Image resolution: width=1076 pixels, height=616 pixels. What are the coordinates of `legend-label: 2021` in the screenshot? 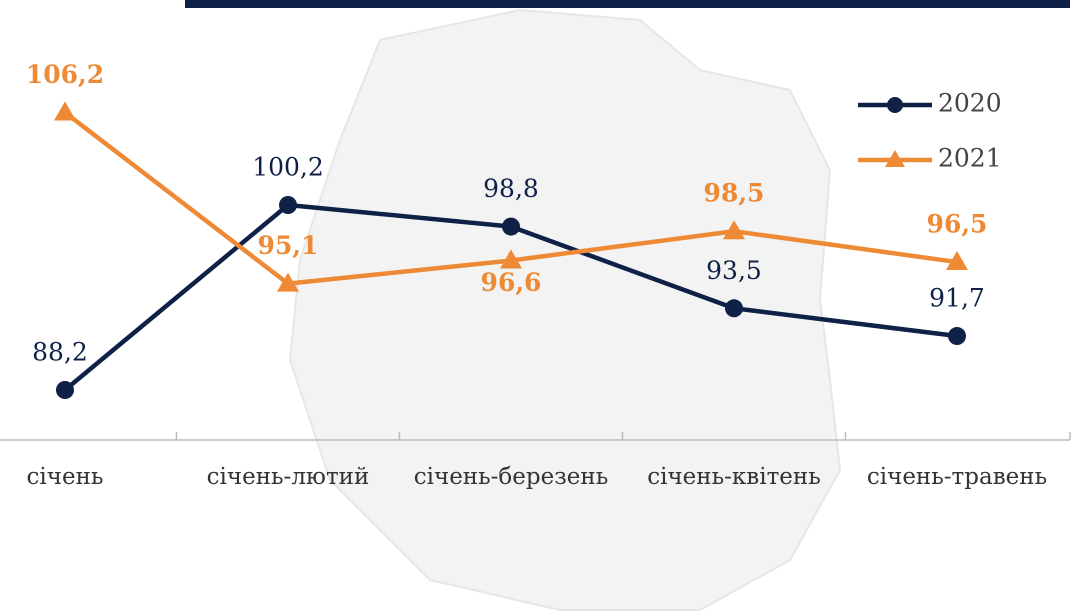 It's located at (970, 158).